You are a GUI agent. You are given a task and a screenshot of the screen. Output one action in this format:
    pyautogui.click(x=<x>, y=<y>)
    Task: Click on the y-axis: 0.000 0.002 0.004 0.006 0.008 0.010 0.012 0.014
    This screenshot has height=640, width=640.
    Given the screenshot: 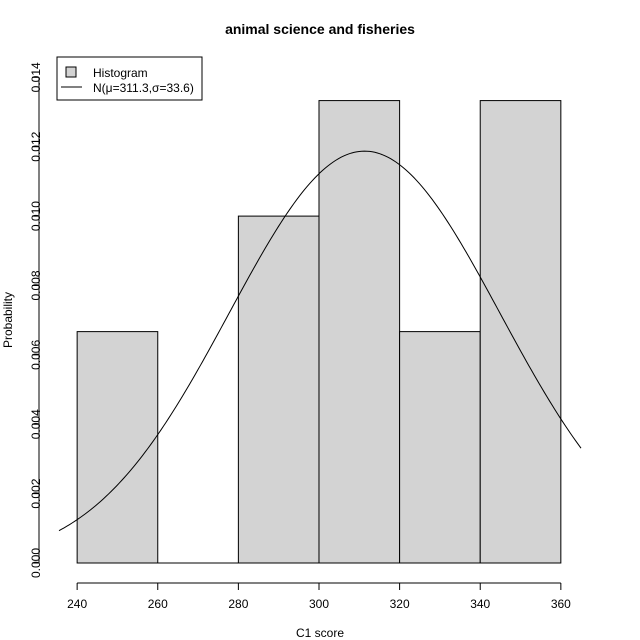 What is the action you would take?
    pyautogui.click(x=36, y=320)
    